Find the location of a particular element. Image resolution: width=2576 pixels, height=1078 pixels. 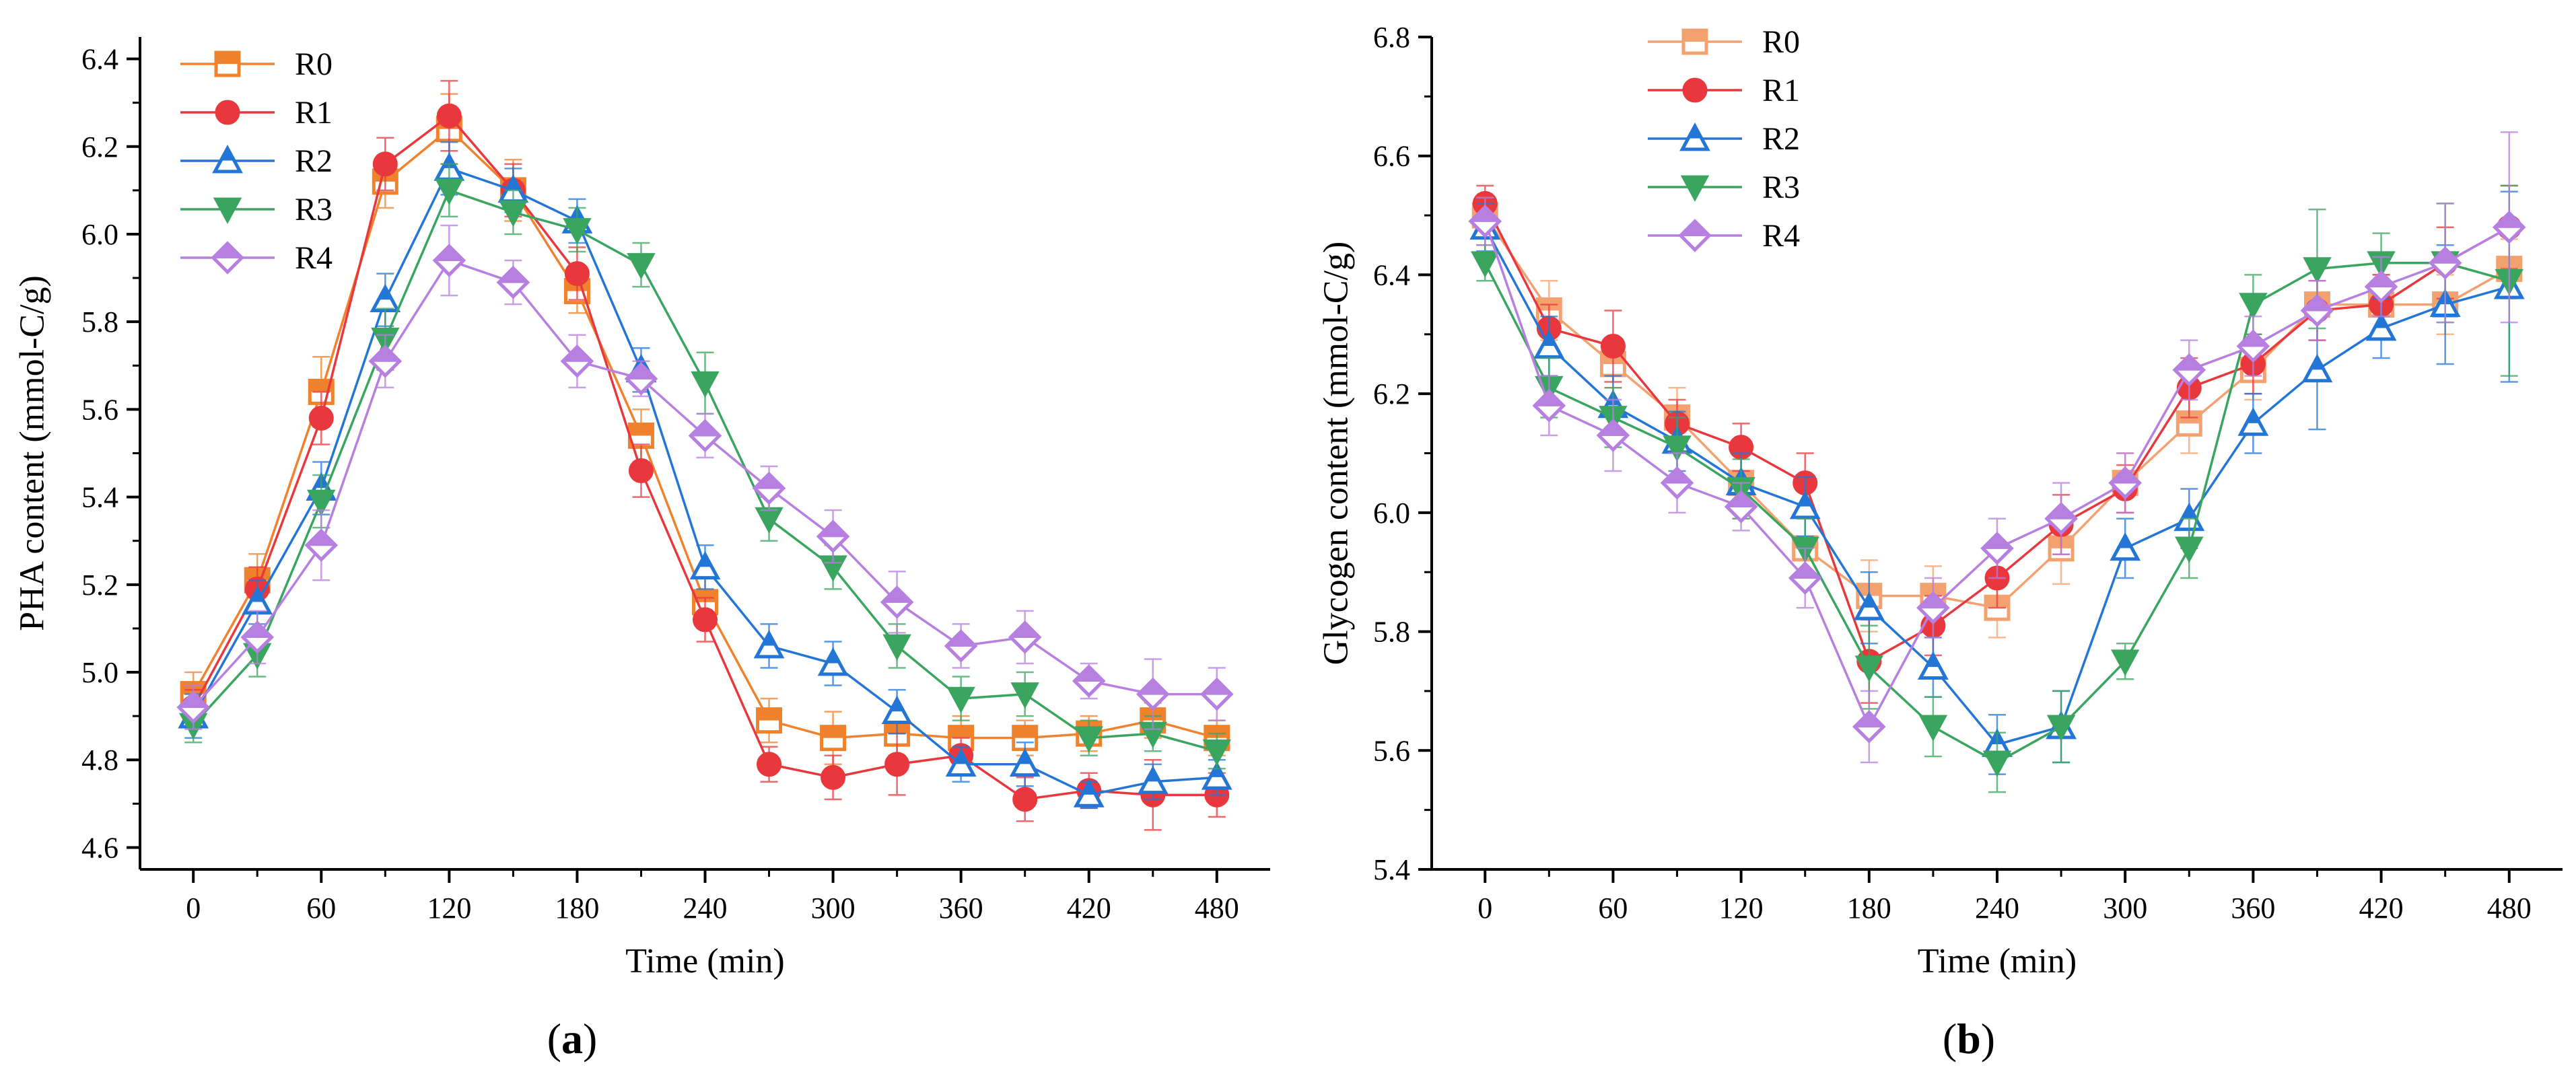

legend-marker-R2 is located at coordinates (1694, 136).